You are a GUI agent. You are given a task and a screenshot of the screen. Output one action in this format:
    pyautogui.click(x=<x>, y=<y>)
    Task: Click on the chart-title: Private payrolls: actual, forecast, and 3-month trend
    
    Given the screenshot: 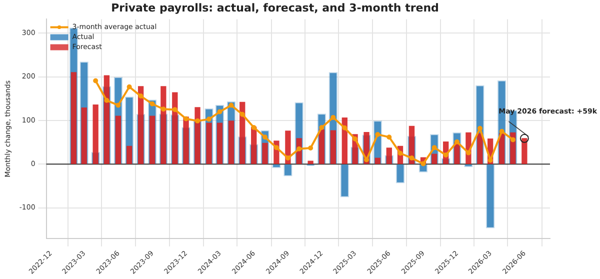 What is the action you would take?
    pyautogui.click(x=275, y=7)
    